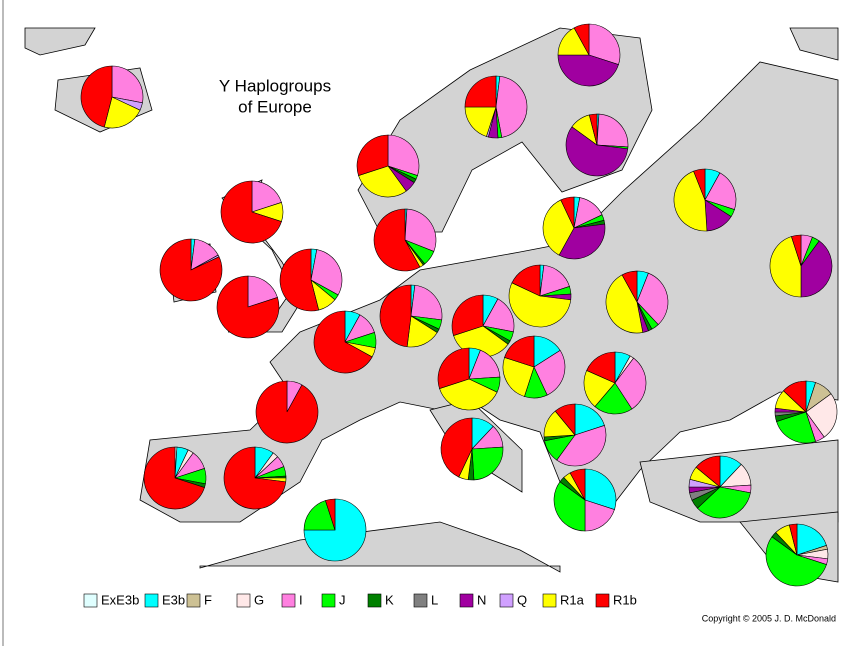 The height and width of the screenshot is (646, 867). Describe the element at coordinates (120, 599) in the screenshot. I see `legend-label: ExE3b` at that location.